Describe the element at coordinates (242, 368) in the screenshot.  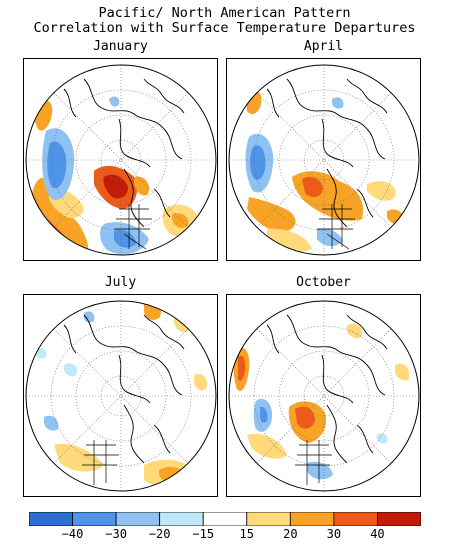
I see `warm-core-north-pacific` at that location.